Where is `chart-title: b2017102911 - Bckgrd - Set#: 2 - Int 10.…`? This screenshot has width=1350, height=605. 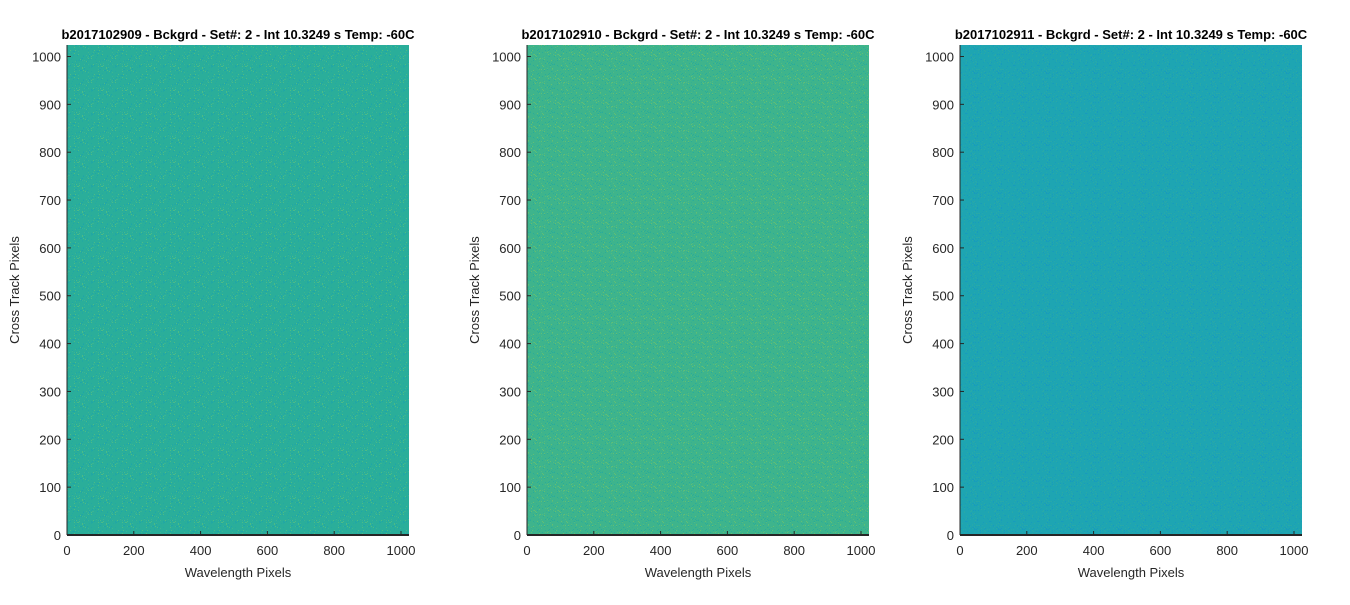
chart-title: b2017102911 - Bckgrd - Set#: 2 - Int 10.… is located at coordinates (1131, 34).